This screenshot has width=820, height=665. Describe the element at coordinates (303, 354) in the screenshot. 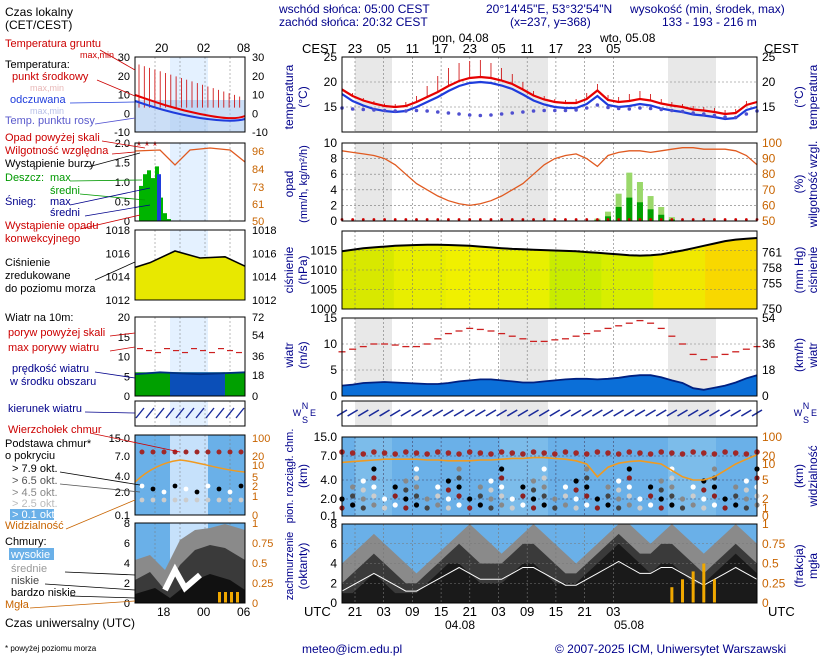

I see `label-wind-unit: (m/s)` at that location.